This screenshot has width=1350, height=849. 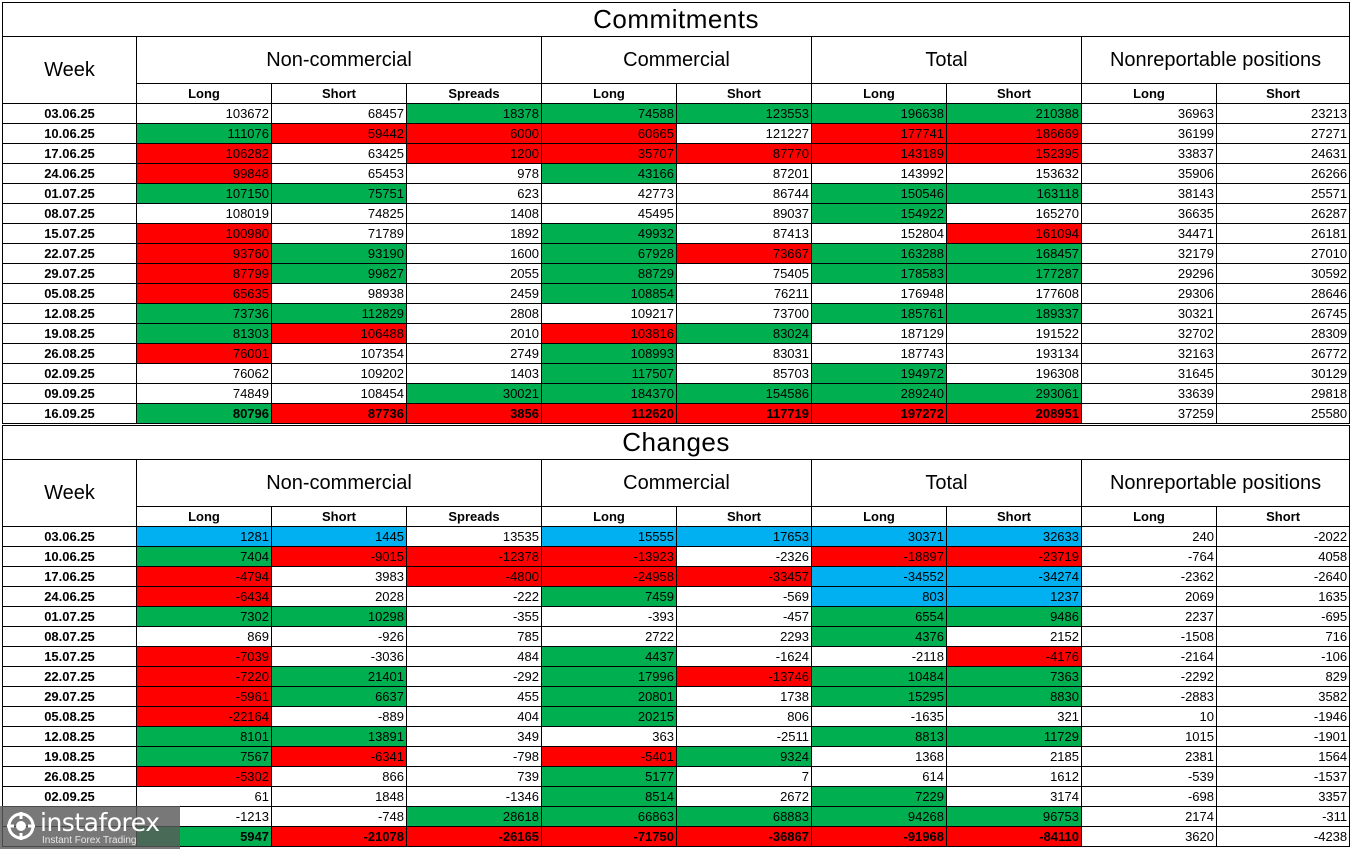 I want to click on value-cell: 1237, so click(x=1014, y=596).